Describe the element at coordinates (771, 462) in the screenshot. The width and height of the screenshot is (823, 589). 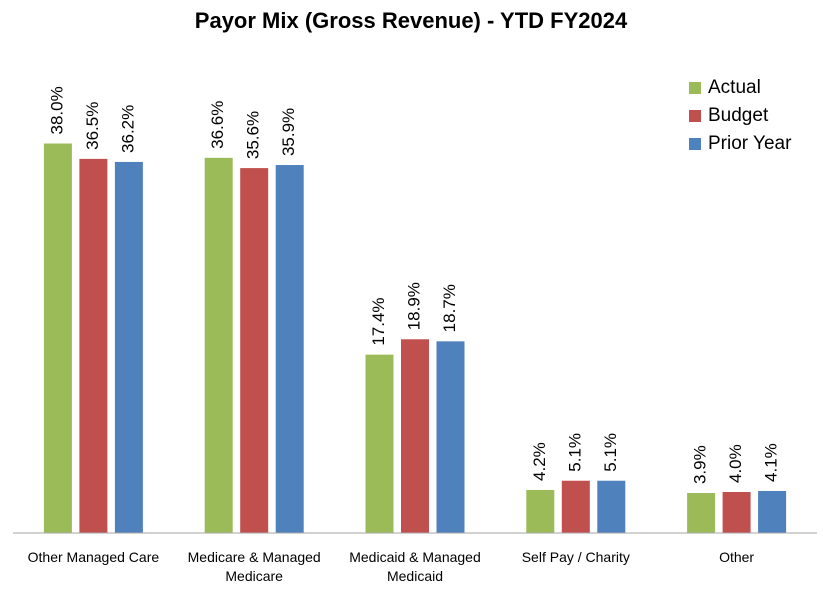
I see `data-label: 4.1%` at that location.